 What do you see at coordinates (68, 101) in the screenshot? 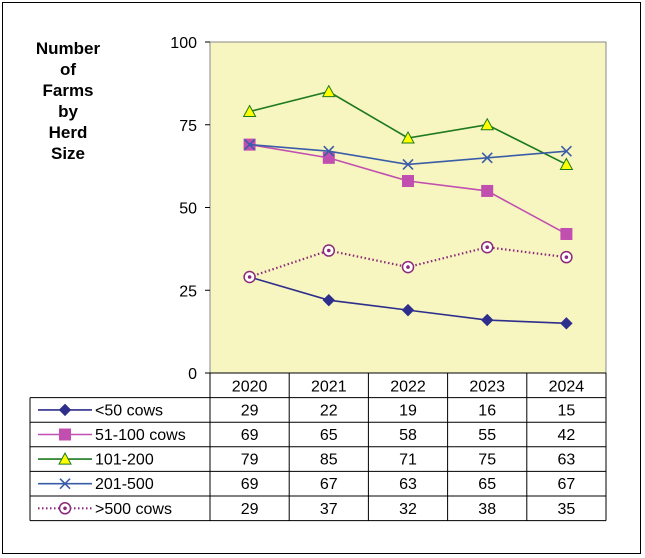
I see `y-axis-title: Number of Farms by Herd Size` at bounding box center [68, 101].